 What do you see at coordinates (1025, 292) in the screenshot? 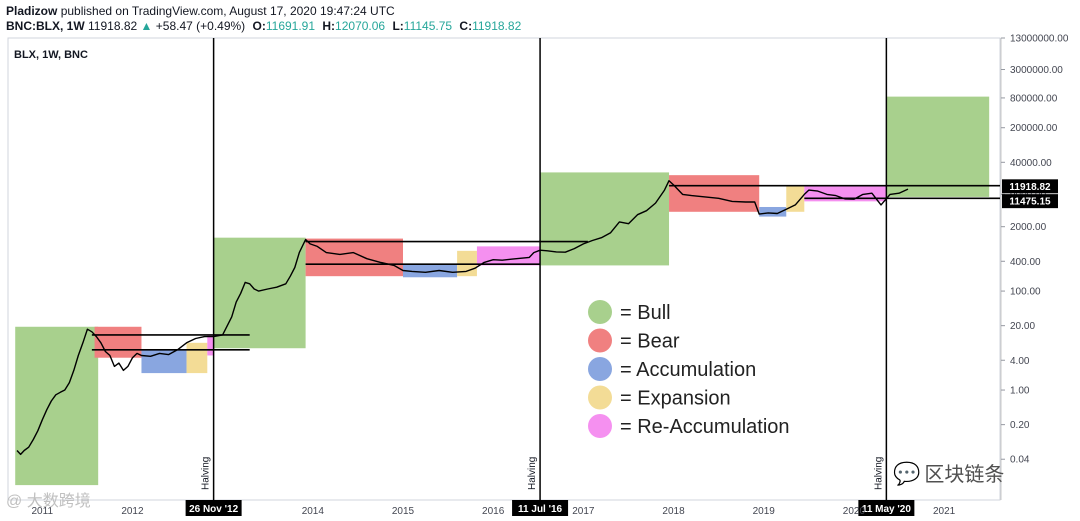
I see `y-tick-label-8: 100.00` at bounding box center [1025, 292].